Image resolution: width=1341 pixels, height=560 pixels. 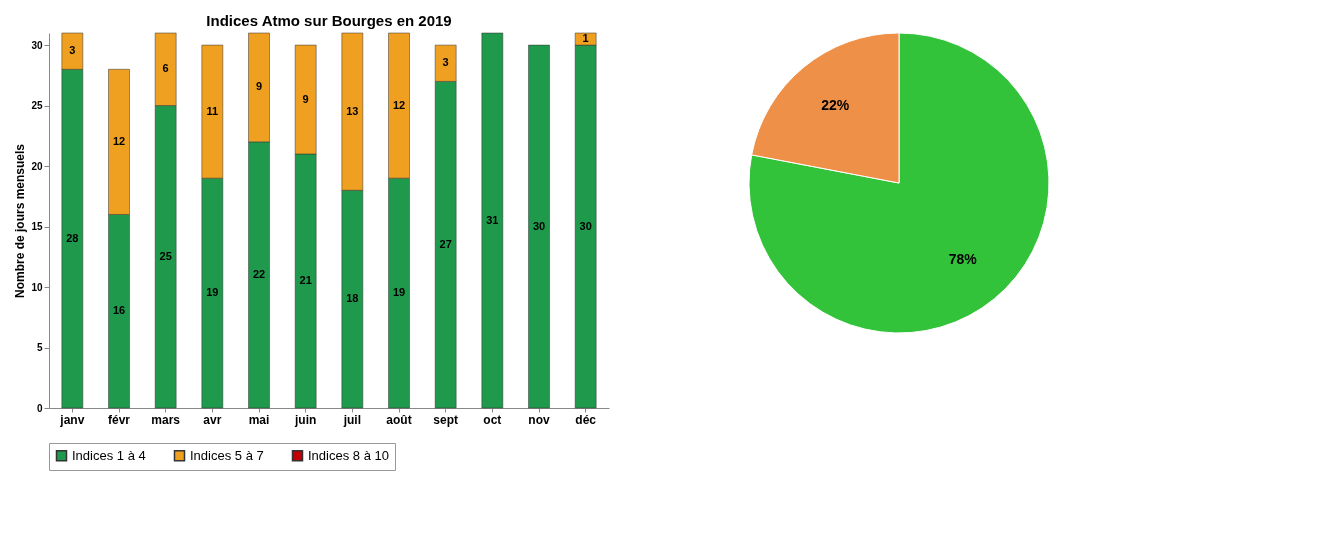 What do you see at coordinates (586, 419) in the screenshot?
I see `x-tick-label: déc` at bounding box center [586, 419].